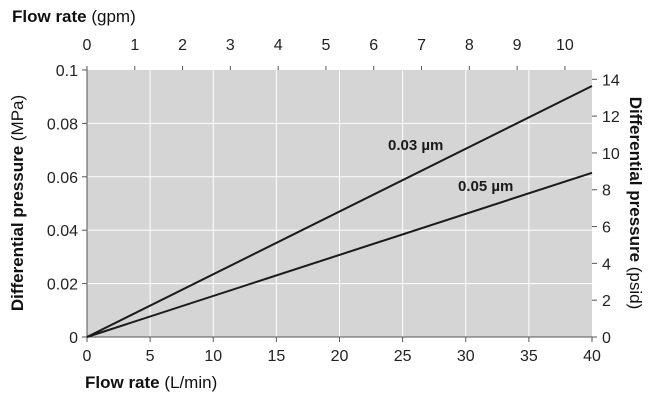 This screenshot has height=398, width=649. What do you see at coordinates (373, 45) in the screenshot?
I see `x2-tick-label: 6` at bounding box center [373, 45].